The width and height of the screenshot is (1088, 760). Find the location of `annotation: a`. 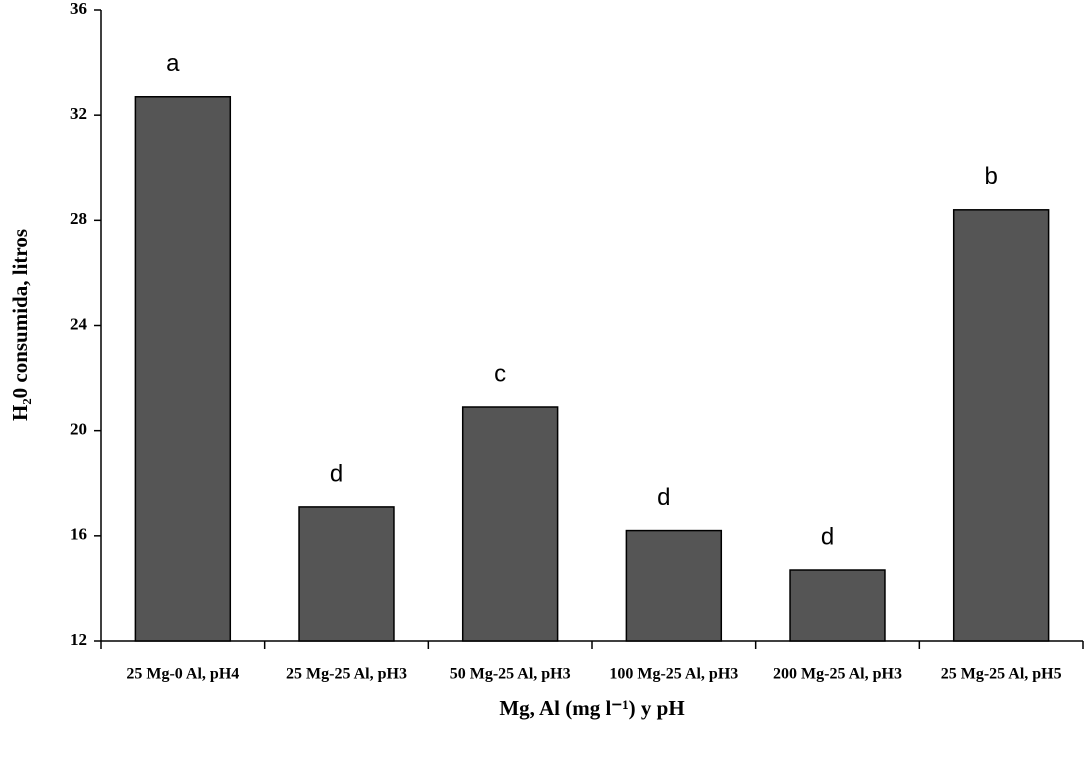

annotation: a is located at coordinates (173, 63).